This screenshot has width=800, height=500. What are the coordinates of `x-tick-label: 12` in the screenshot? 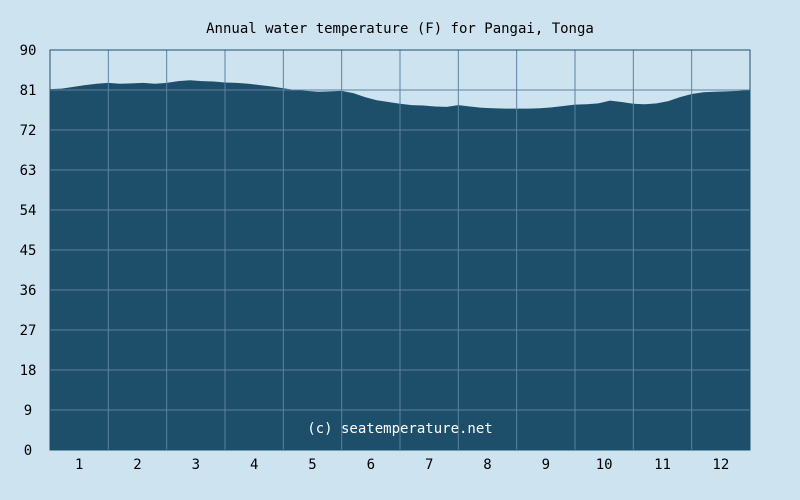 It's located at (720, 465).